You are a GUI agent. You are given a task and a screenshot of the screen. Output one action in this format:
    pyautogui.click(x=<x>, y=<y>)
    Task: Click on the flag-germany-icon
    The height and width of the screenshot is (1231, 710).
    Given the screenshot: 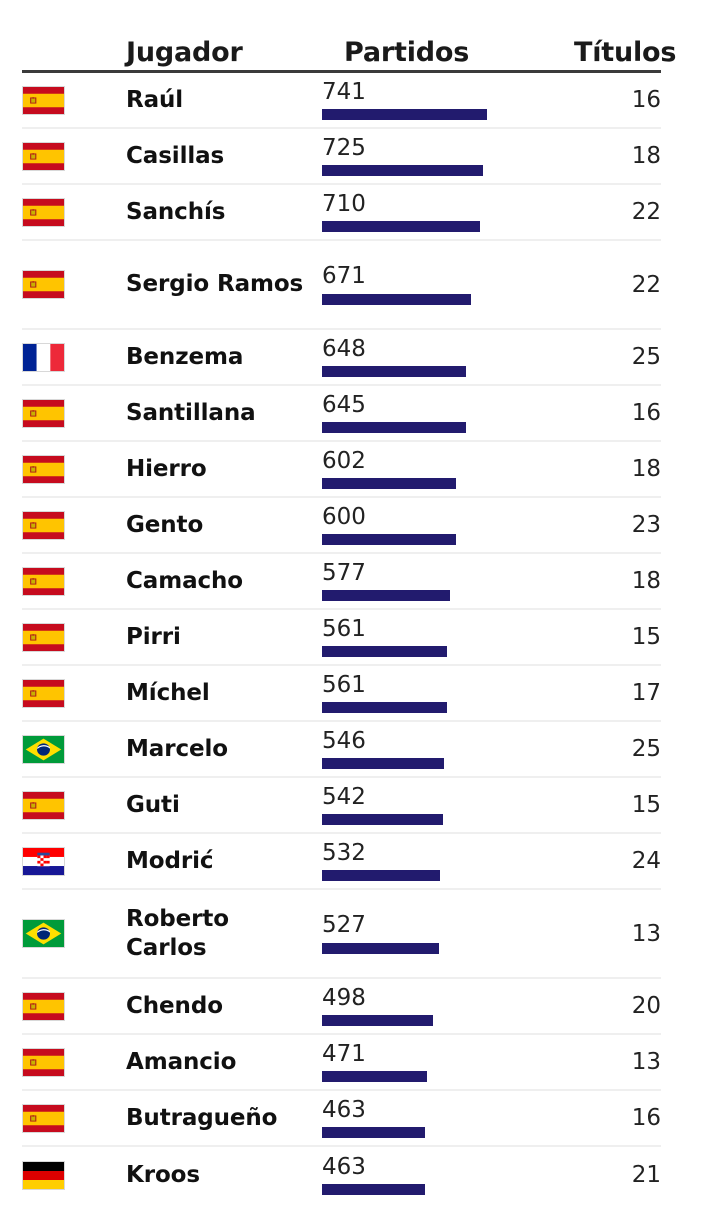 What is the action you would take?
    pyautogui.click(x=43, y=1175)
    